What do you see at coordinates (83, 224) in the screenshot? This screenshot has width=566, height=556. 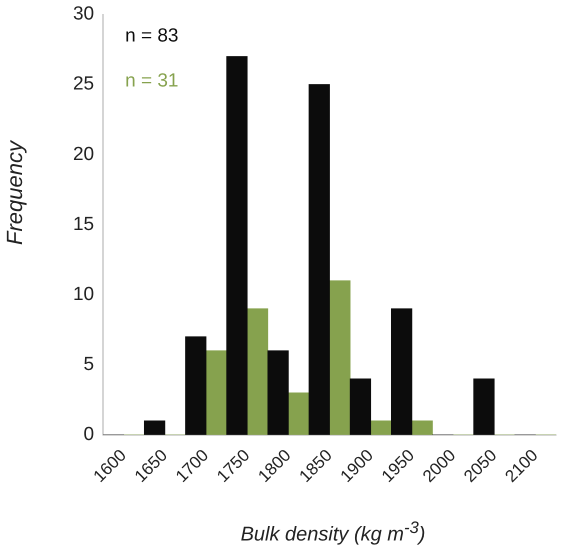 I see `y-tick-label: 15` at bounding box center [83, 224].